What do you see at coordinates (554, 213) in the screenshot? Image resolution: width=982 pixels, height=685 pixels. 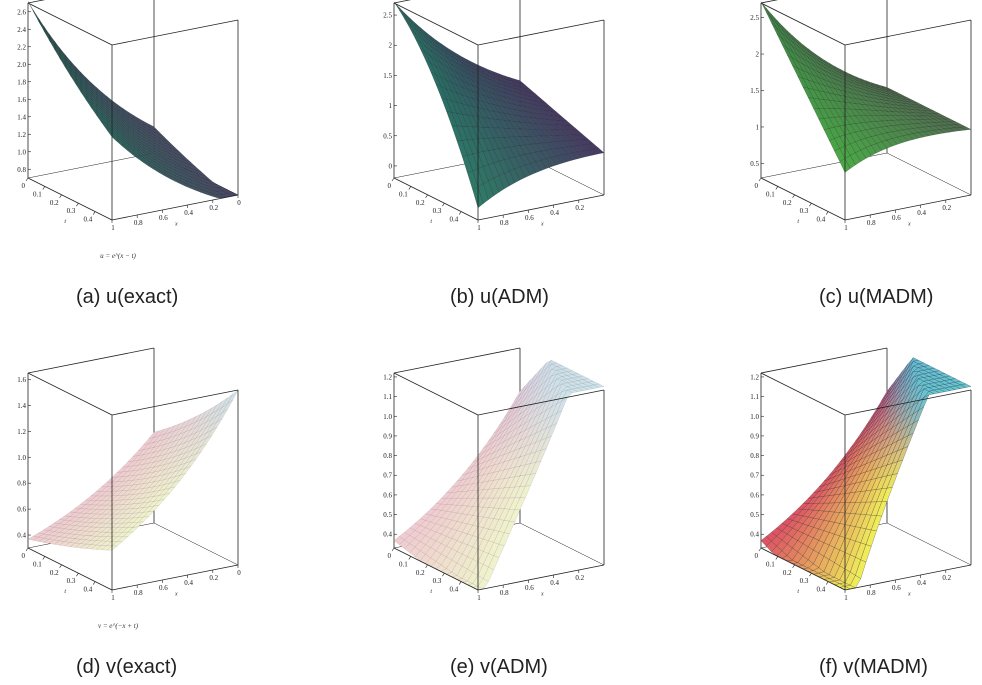 I see `x-tick-label: 0.4` at bounding box center [554, 213].